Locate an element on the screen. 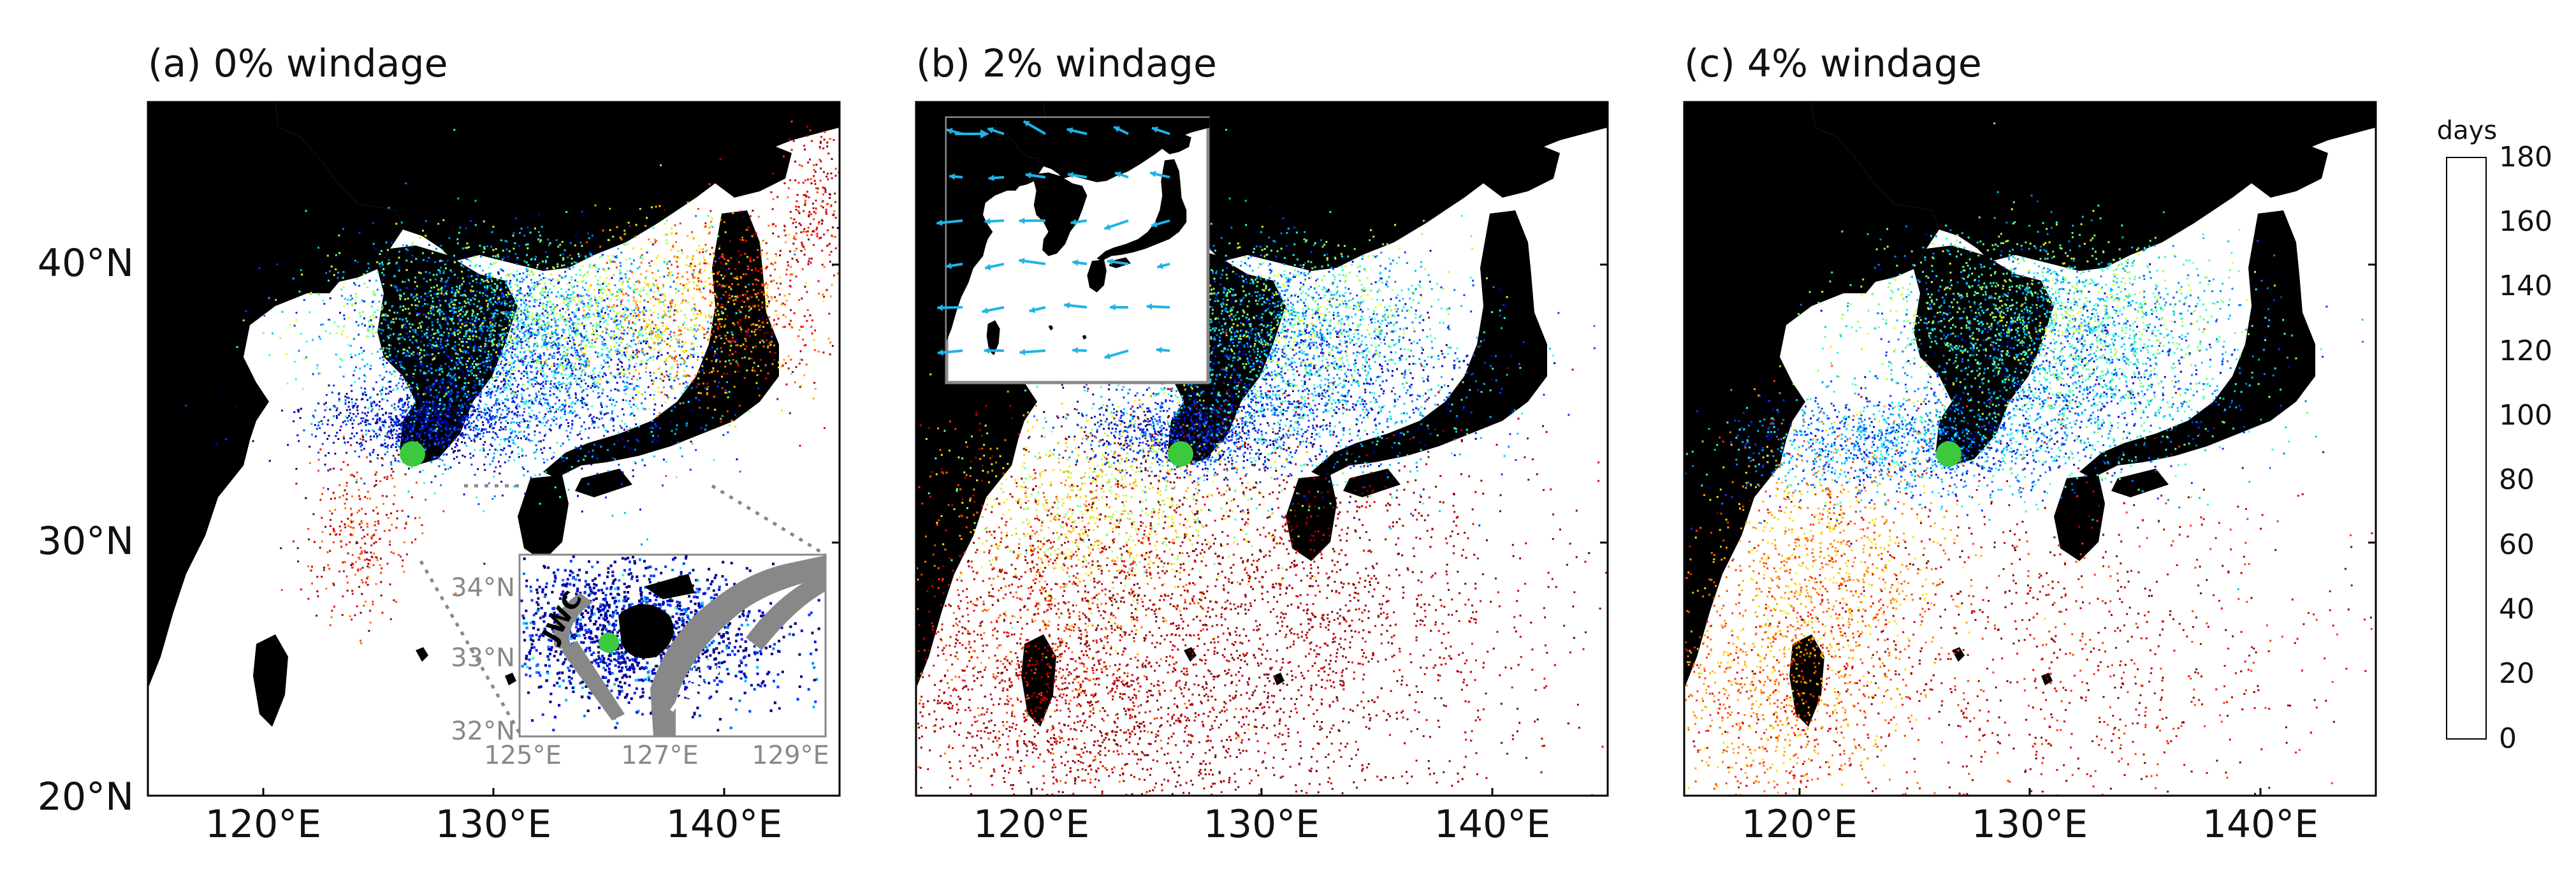 This screenshot has width=2576, height=869. x-ticks-a: 120°E 130°E 140°E is located at coordinates (493, 824).